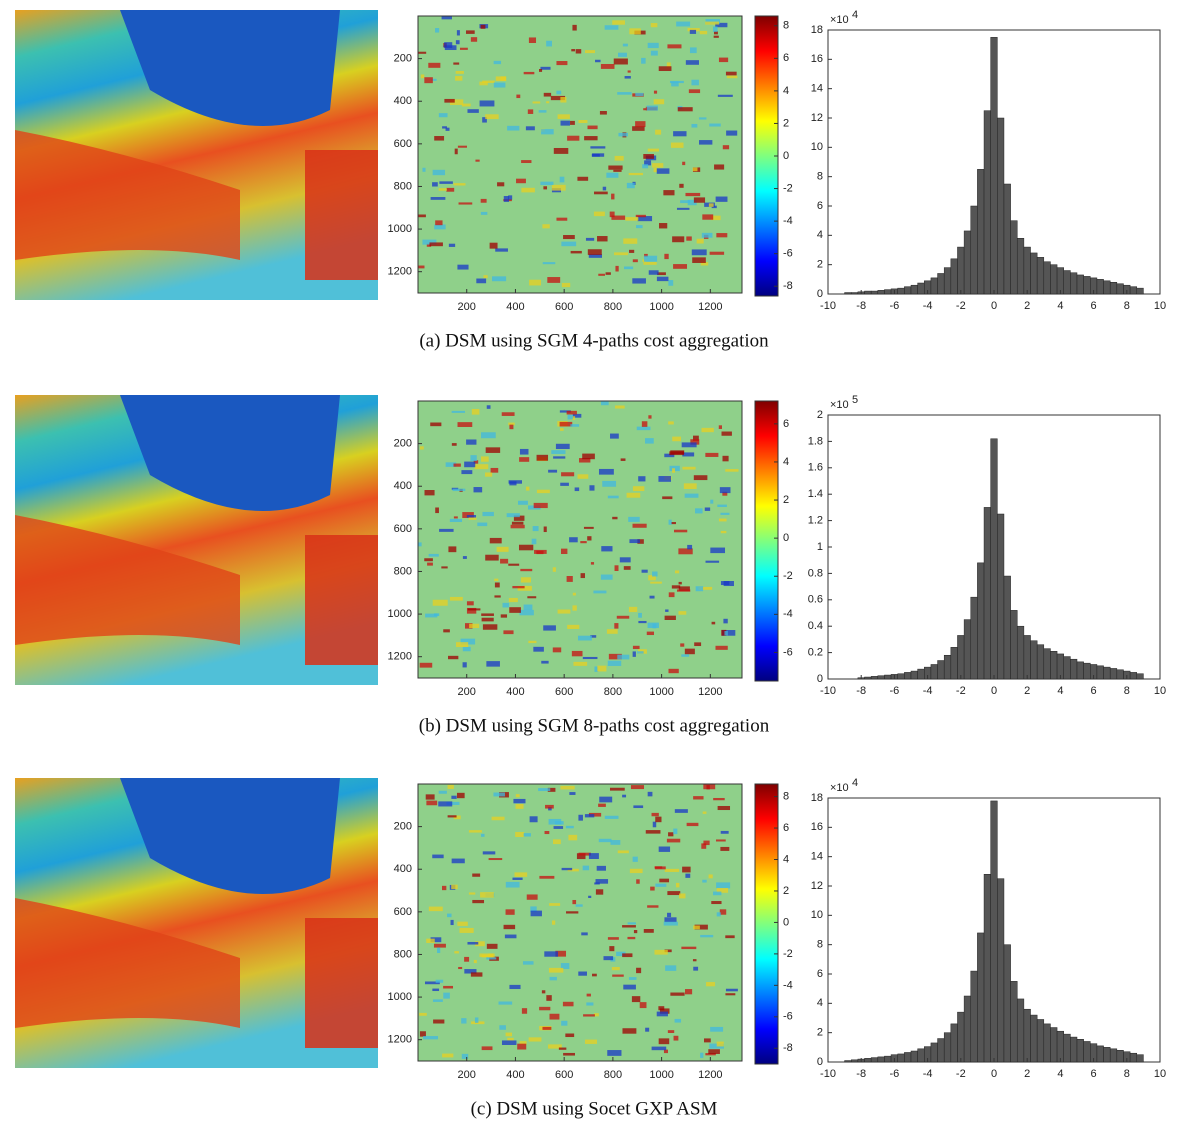 This screenshot has width=1189, height=1142. I want to click on x-tick-label: 600, so click(564, 307).